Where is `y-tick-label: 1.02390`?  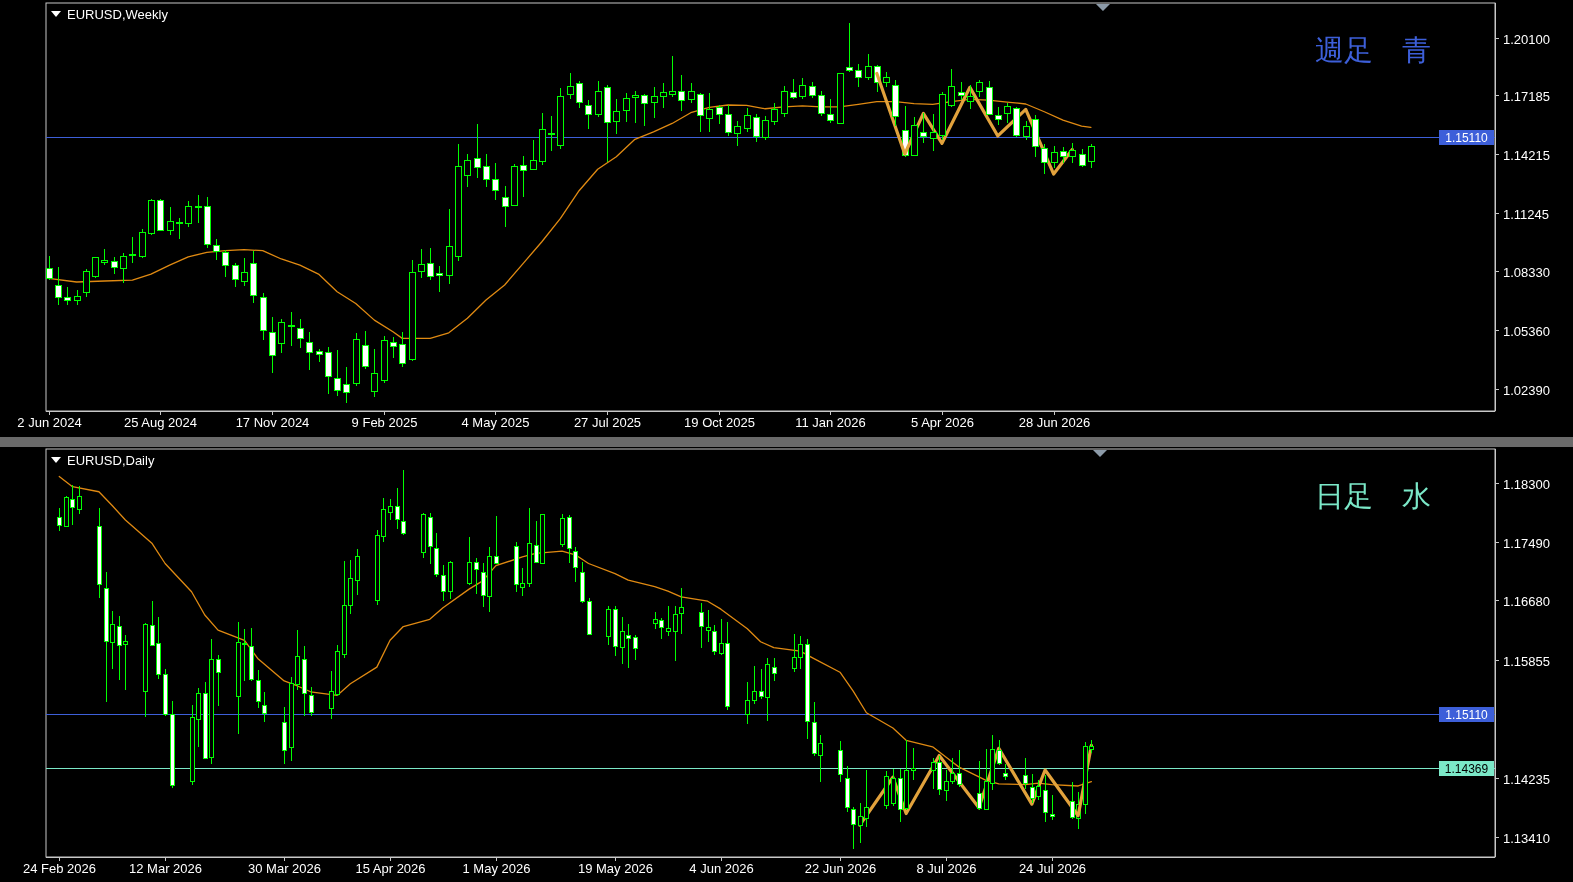 y-tick-label: 1.02390 is located at coordinates (1526, 389).